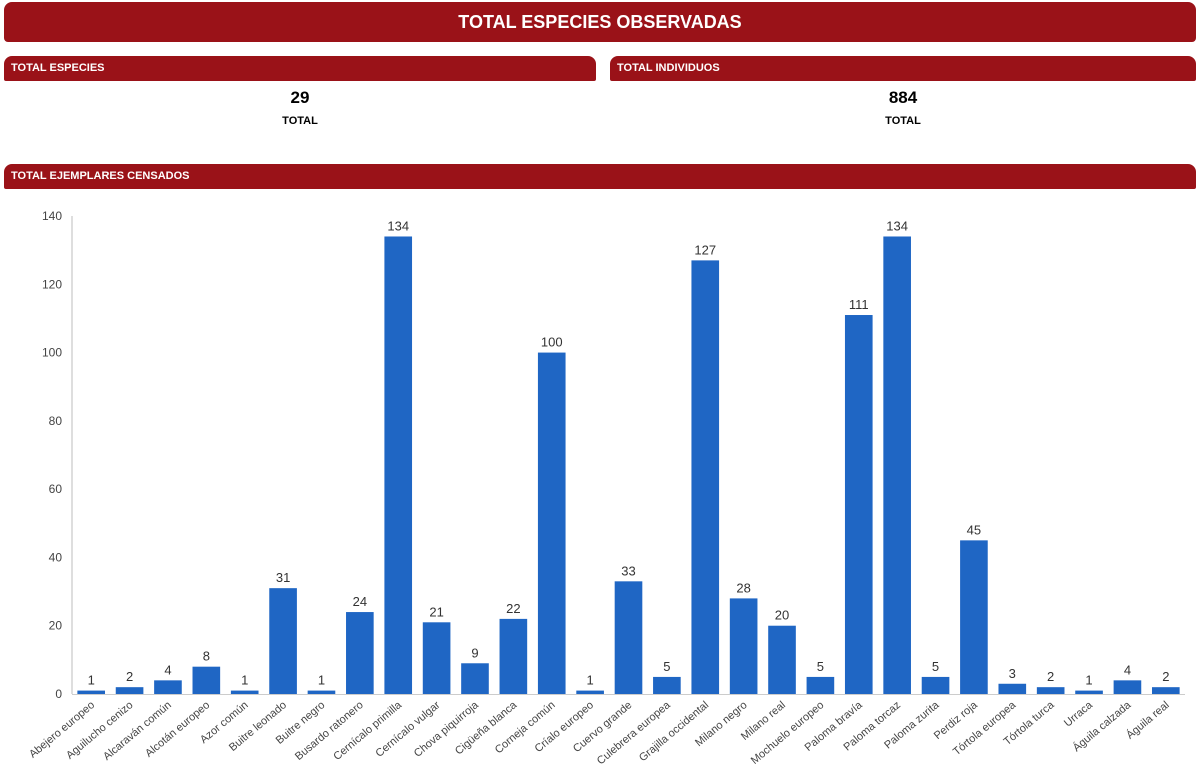  What do you see at coordinates (903, 97) in the screenshot?
I see `kpi-individuals-value: 884` at bounding box center [903, 97].